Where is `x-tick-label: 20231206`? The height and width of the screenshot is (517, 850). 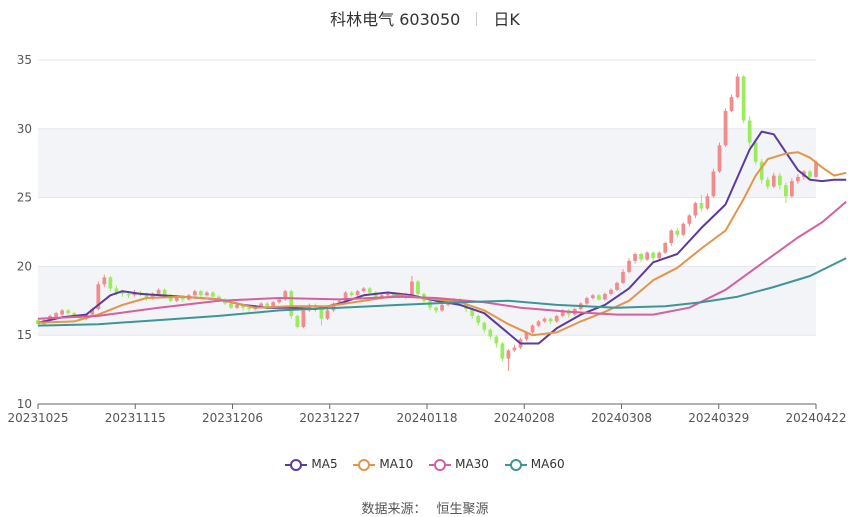 x-tick-label: 20231206 is located at coordinates (232, 418).